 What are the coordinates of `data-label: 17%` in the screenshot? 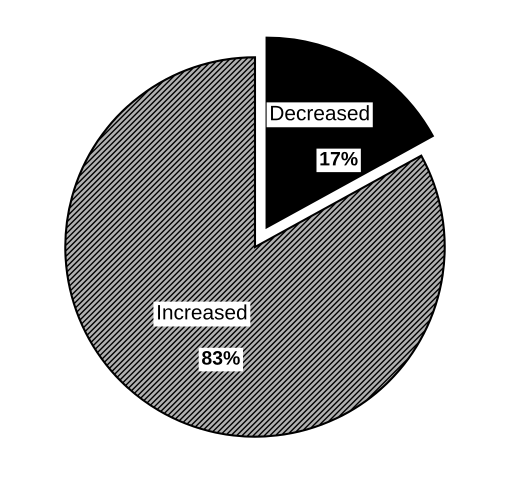 It's located at (339, 159).